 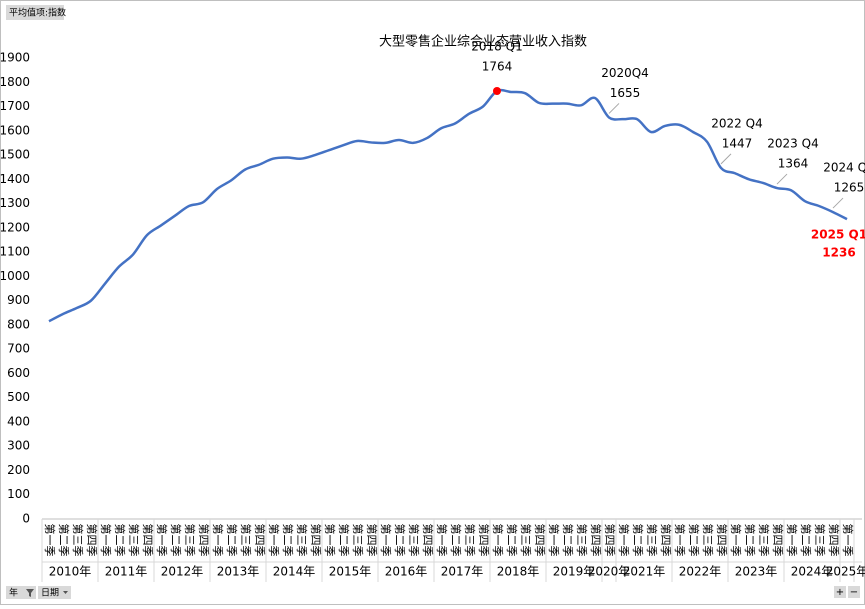 I want to click on x-group-label: 2024年, so click(x=812, y=572).